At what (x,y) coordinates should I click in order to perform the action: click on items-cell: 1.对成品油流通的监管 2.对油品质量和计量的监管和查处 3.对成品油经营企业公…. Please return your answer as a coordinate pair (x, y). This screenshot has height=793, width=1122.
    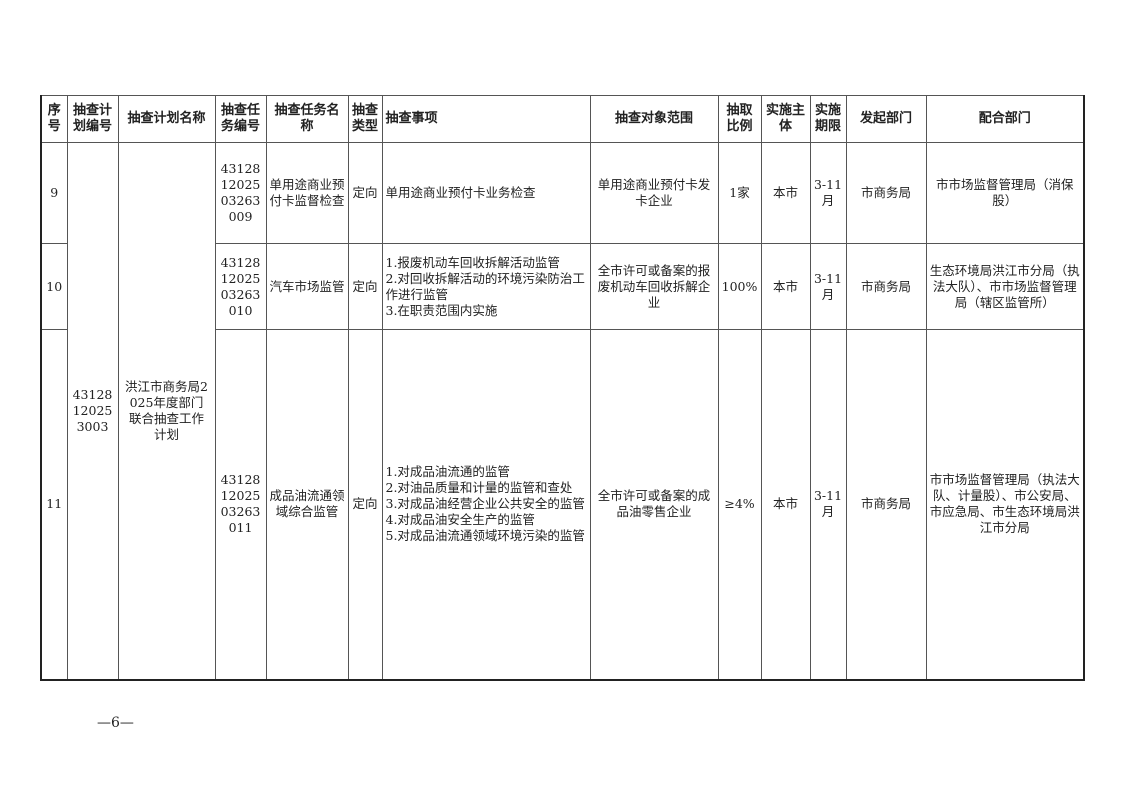
    Looking at the image, I should click on (486, 504).